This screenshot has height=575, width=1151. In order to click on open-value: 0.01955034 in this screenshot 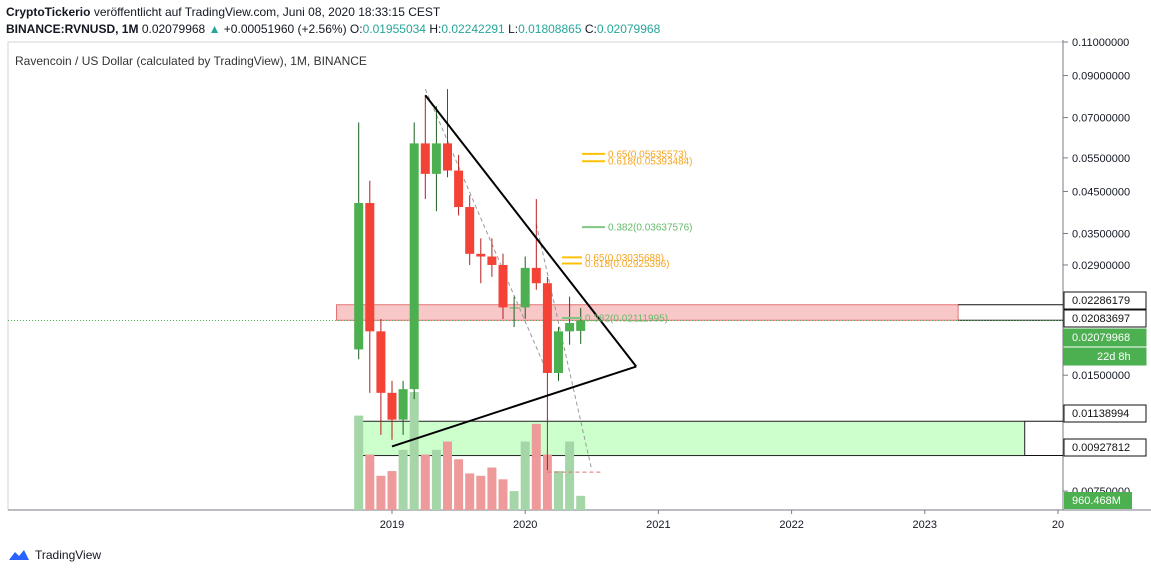, I will do `click(394, 29)`.